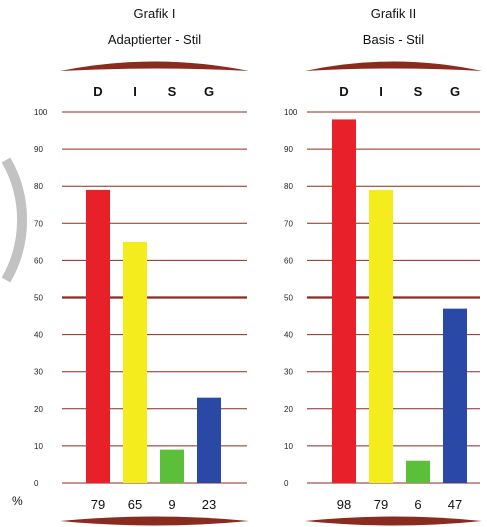 The width and height of the screenshot is (487, 527). Describe the element at coordinates (381, 504) in the screenshot. I see `value-label-I: 79` at that location.